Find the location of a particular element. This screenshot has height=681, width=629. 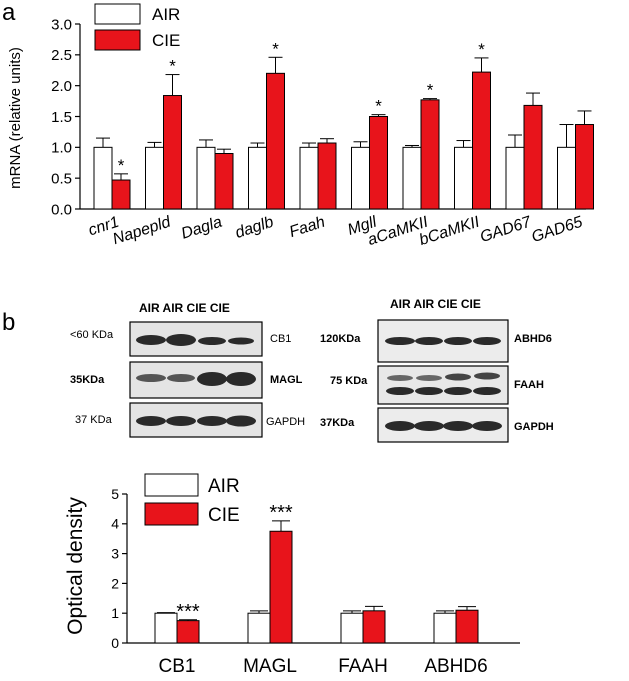

y-tick-label: 0.5 is located at coordinates (61, 178).